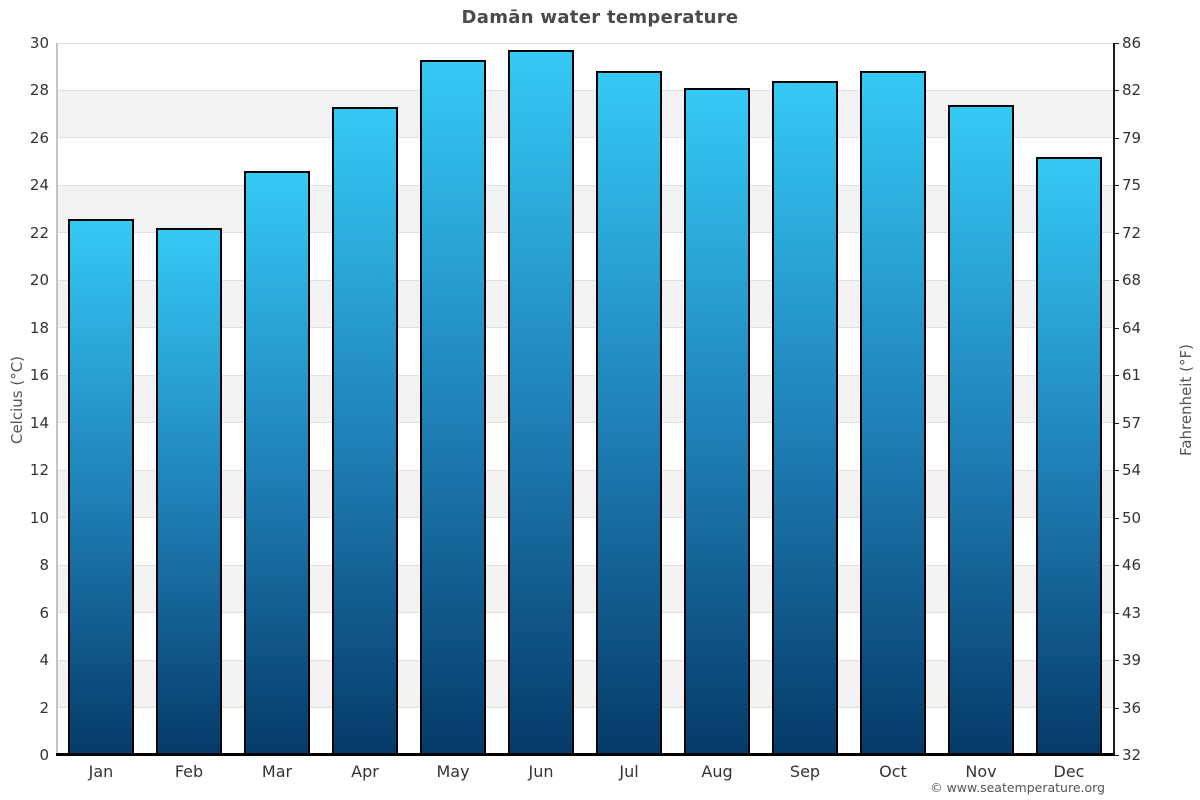 This screenshot has height=800, width=1200. I want to click on fahrenheit-tick-label: 46, so click(1132, 565).